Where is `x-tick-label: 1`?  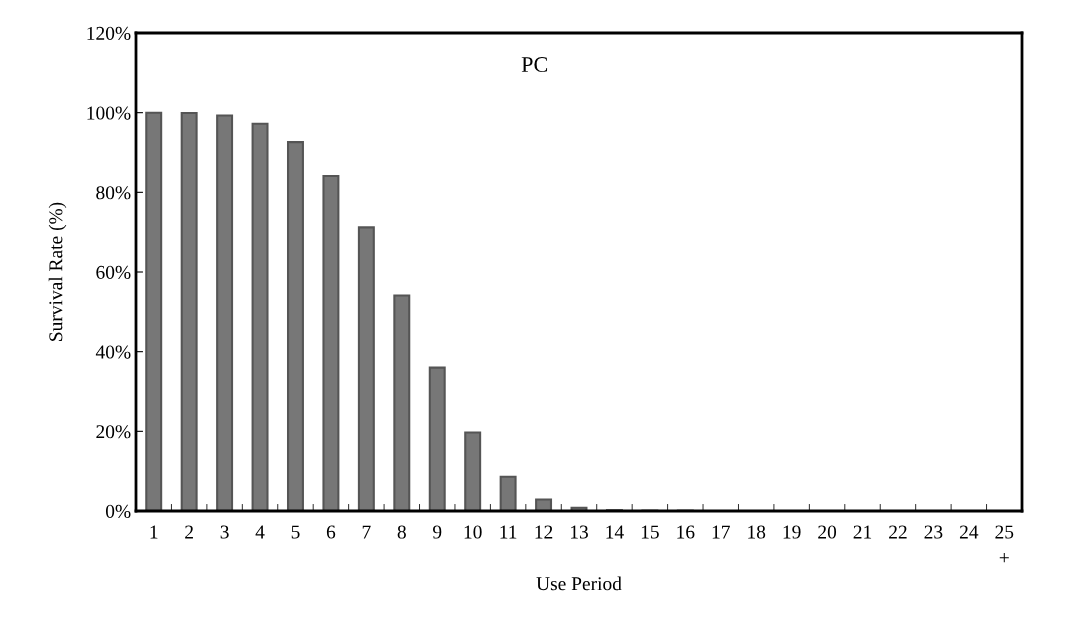 x-tick-label: 1 is located at coordinates (154, 532).